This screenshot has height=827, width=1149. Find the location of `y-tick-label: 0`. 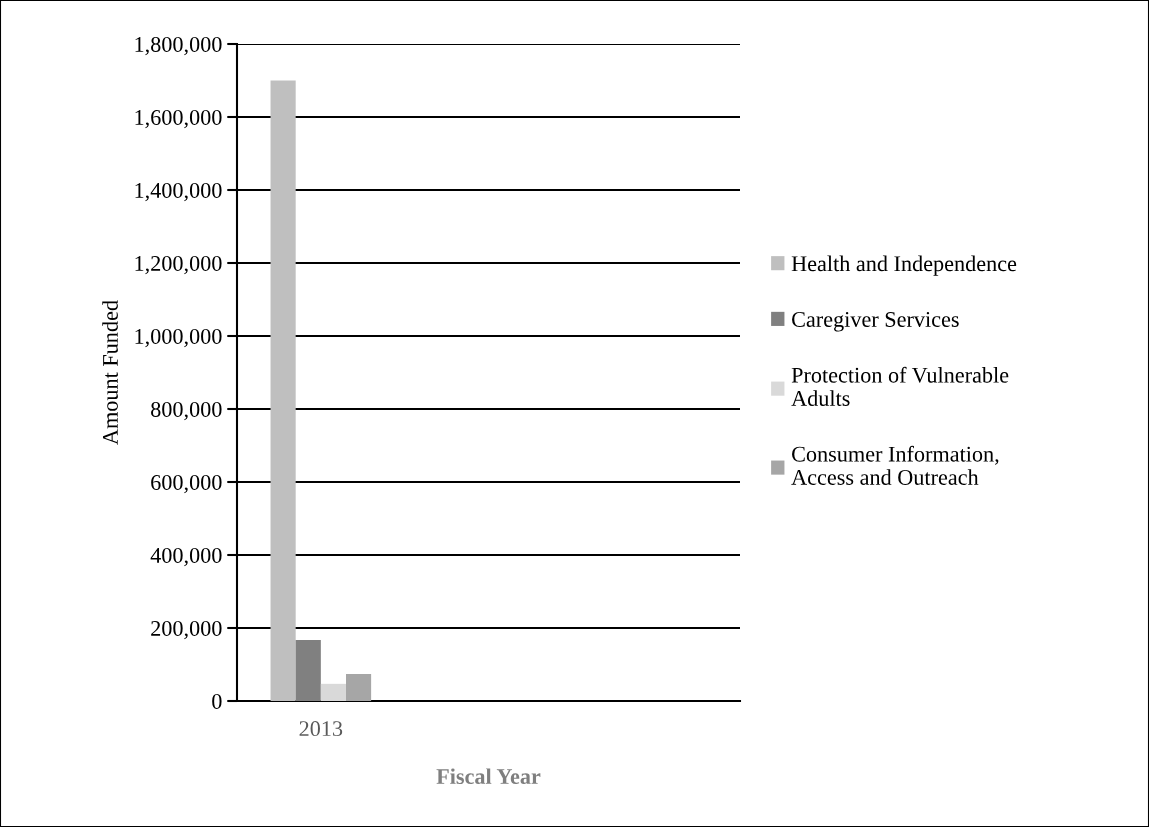

y-tick-label: 0 is located at coordinates (217, 701).